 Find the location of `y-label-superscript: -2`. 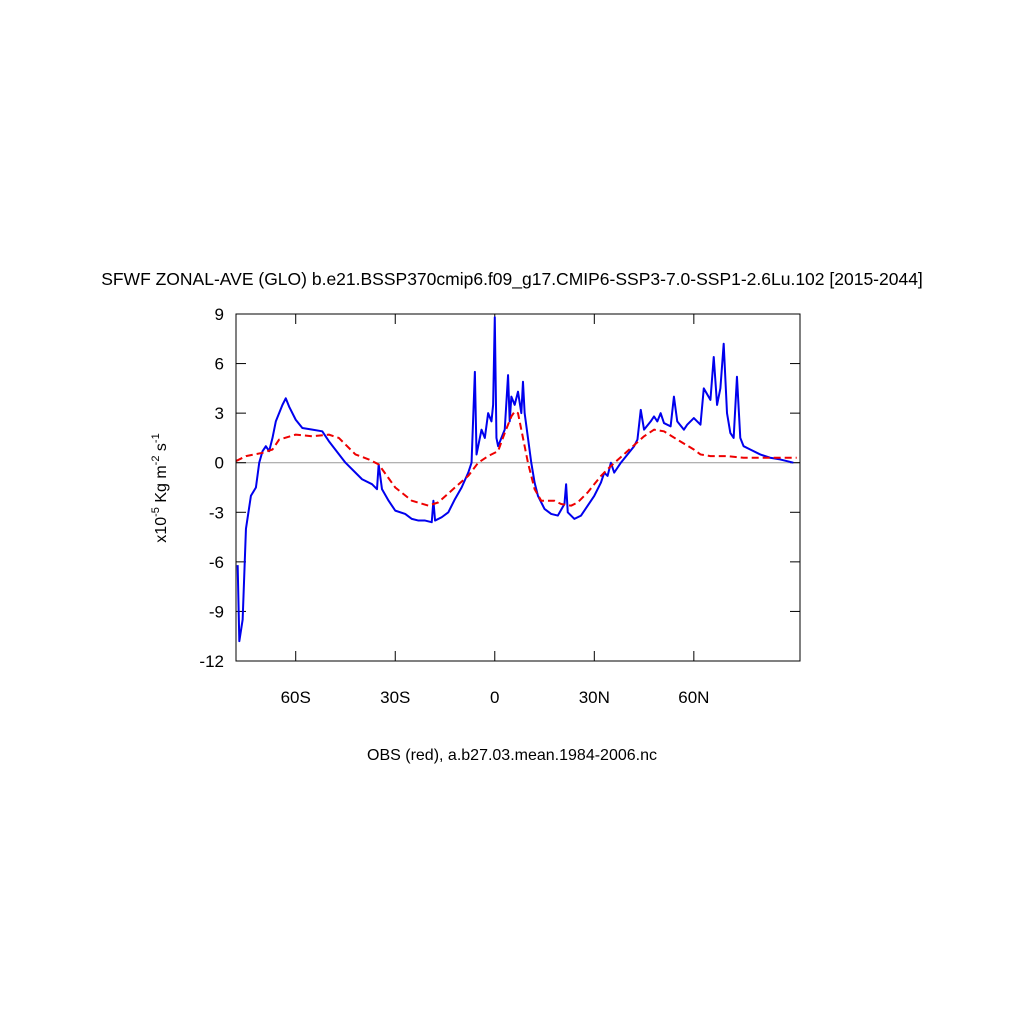

y-label-superscript: -2 is located at coordinates (156, 461).